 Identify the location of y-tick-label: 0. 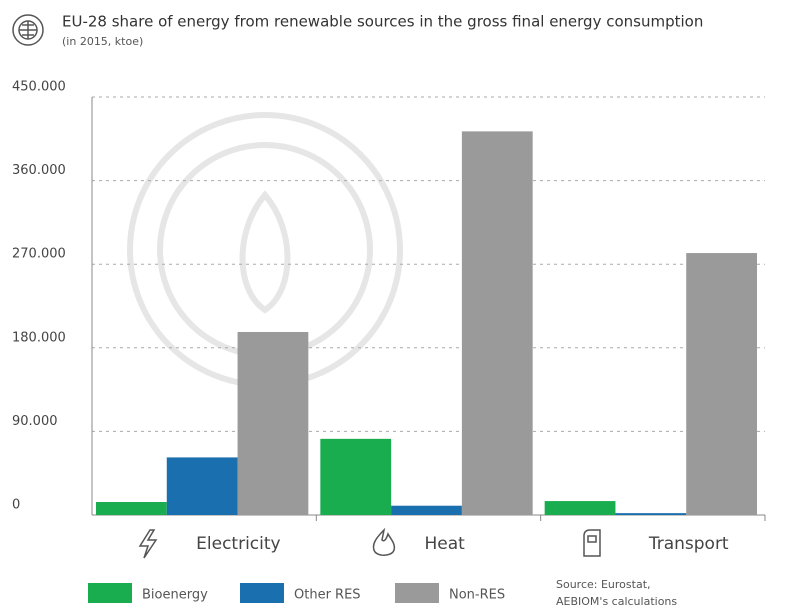
(16, 505).